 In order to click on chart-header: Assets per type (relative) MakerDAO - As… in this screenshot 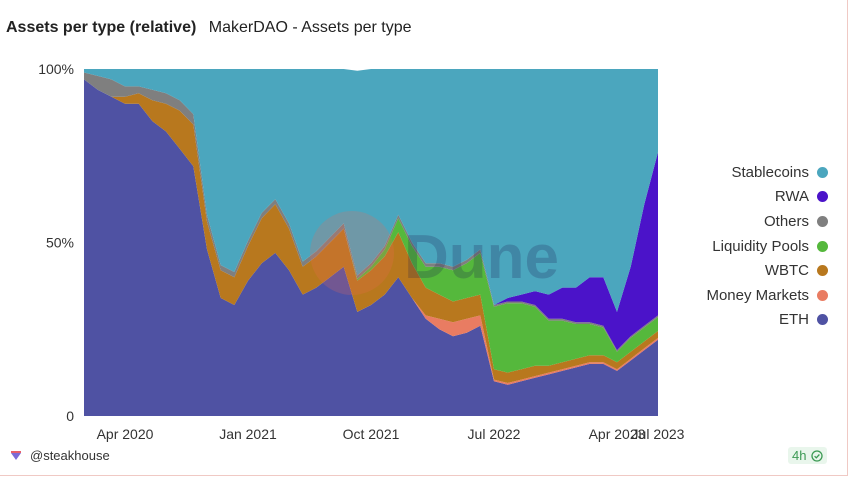, I will do `click(209, 28)`.